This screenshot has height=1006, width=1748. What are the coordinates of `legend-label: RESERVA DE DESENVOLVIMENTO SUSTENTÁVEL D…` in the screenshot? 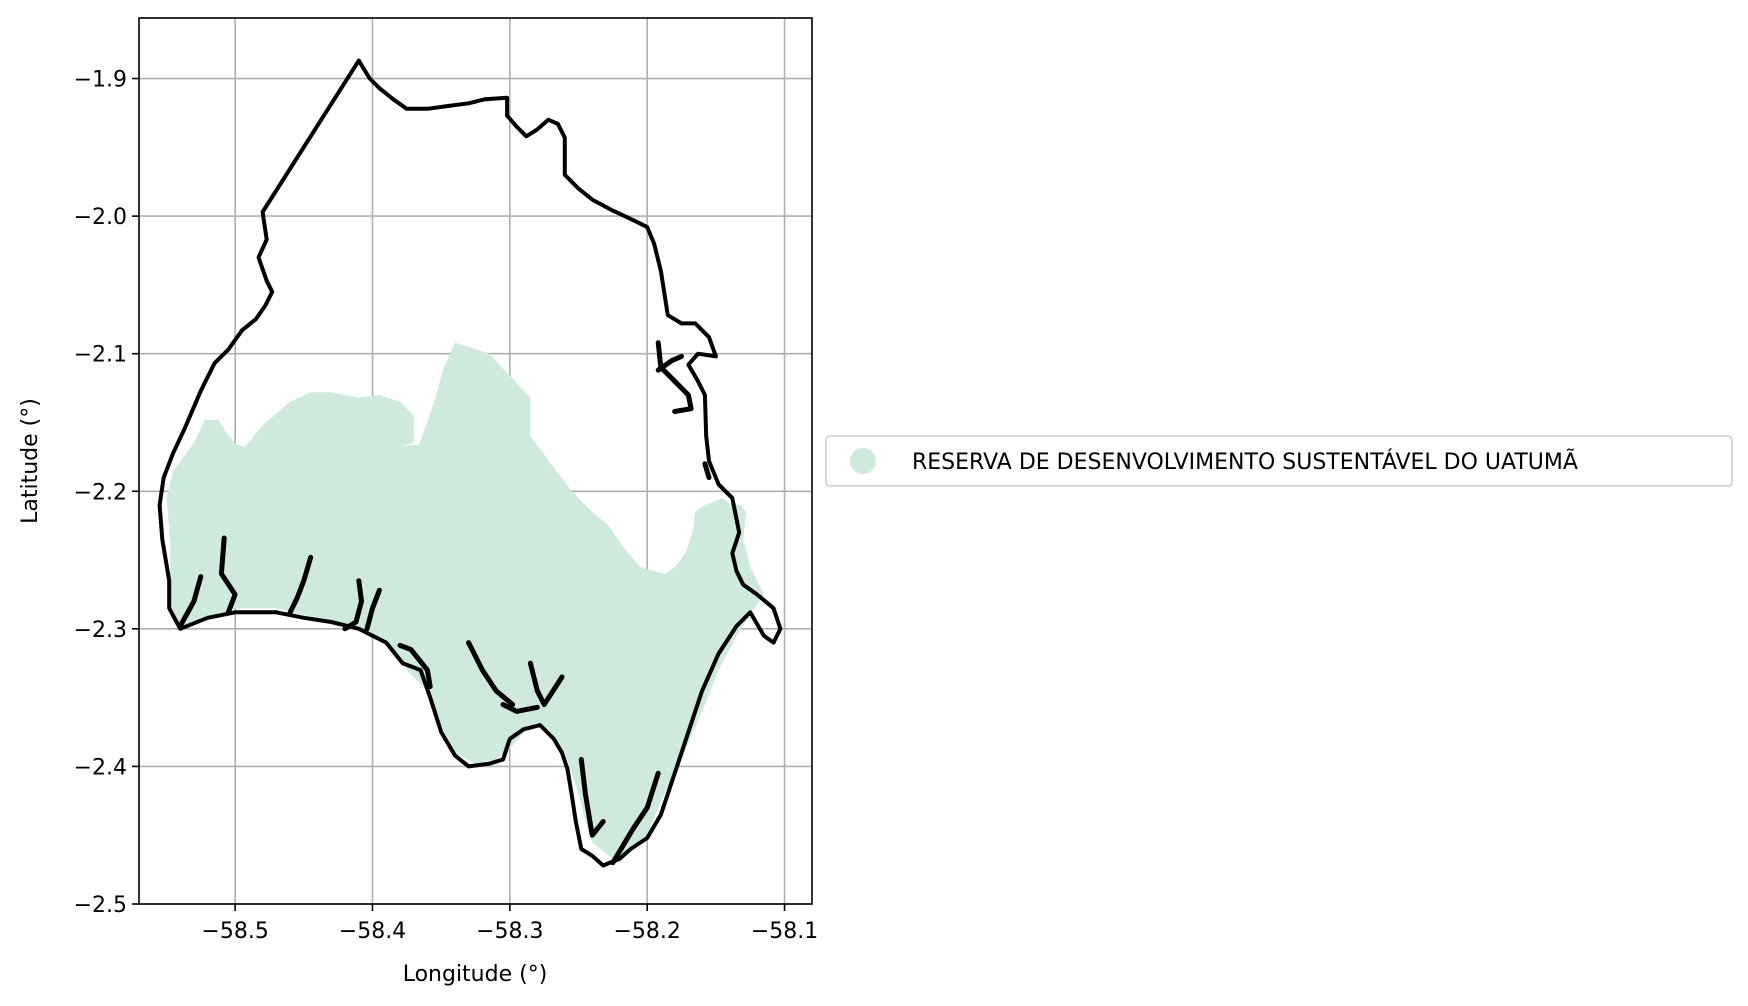 It's located at (1245, 461).